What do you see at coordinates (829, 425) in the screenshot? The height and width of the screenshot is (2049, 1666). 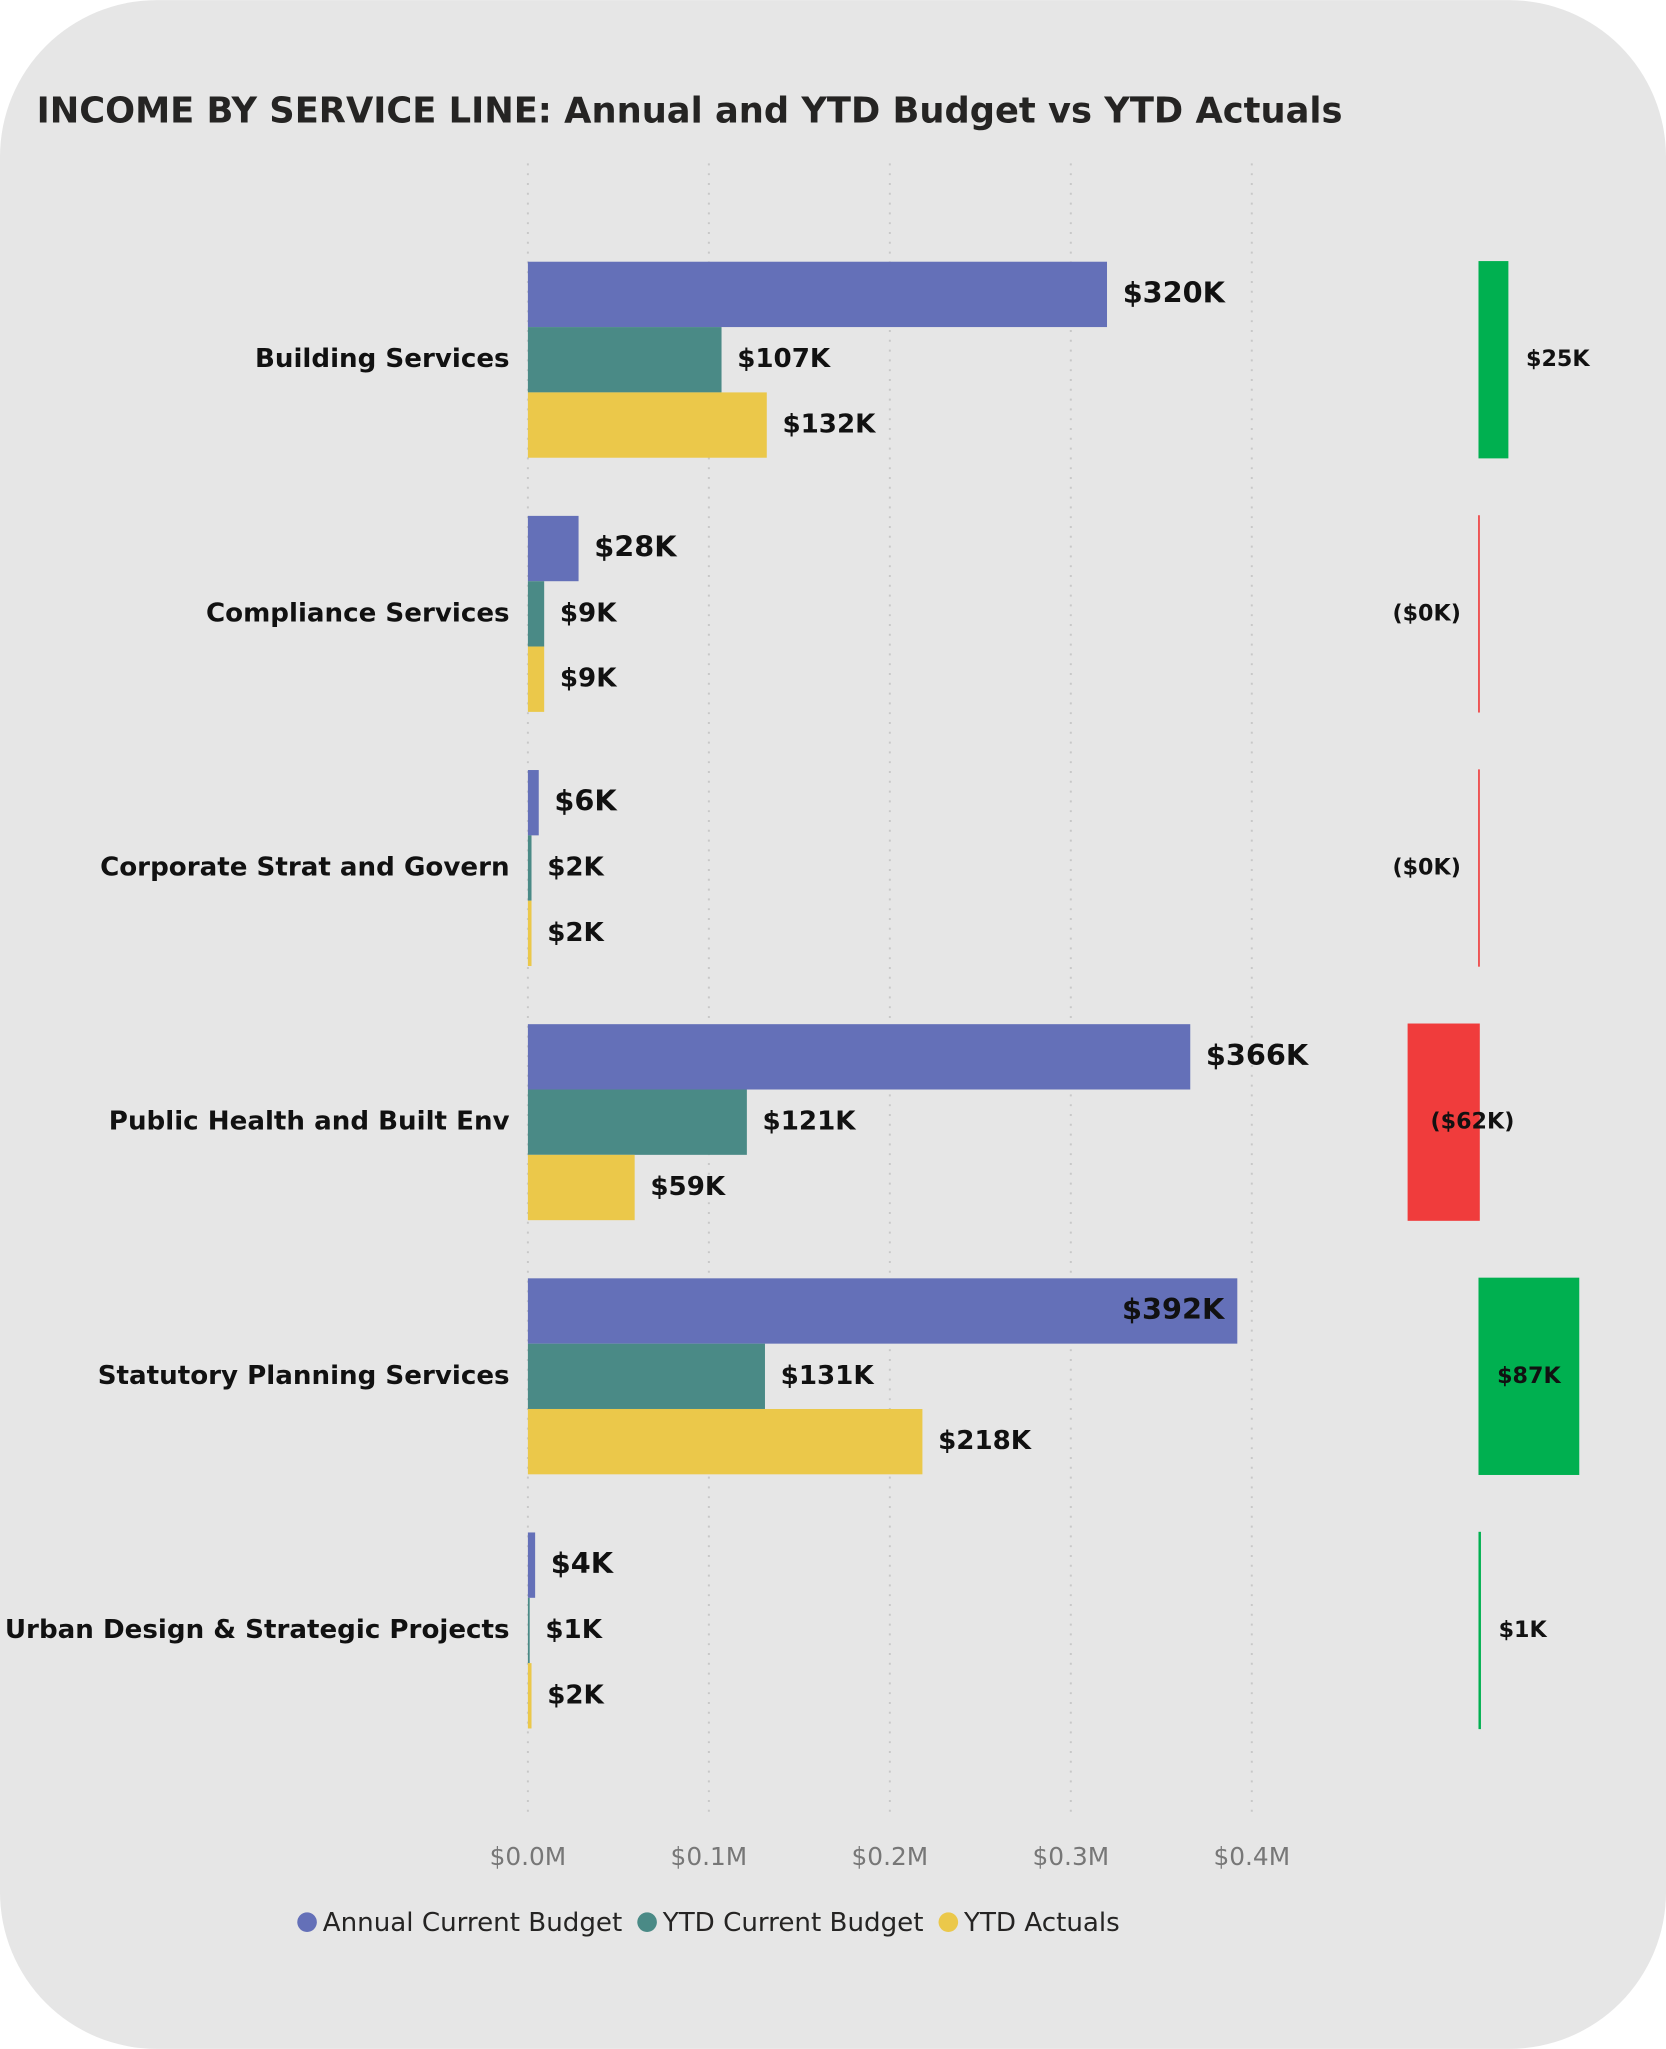 I see `data-label: $132K` at bounding box center [829, 425].